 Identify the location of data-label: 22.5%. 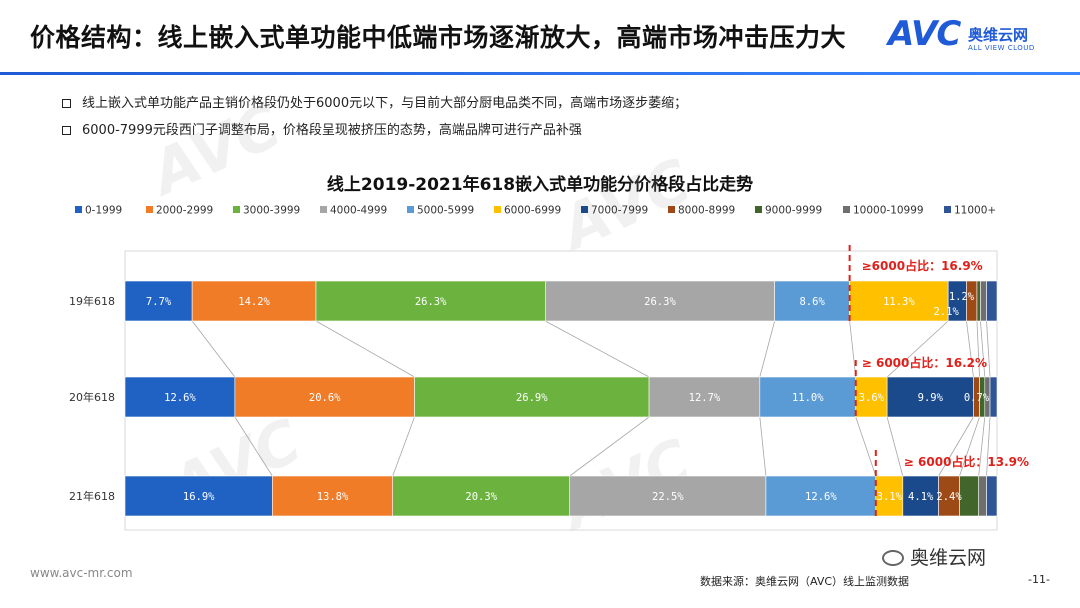
(668, 497).